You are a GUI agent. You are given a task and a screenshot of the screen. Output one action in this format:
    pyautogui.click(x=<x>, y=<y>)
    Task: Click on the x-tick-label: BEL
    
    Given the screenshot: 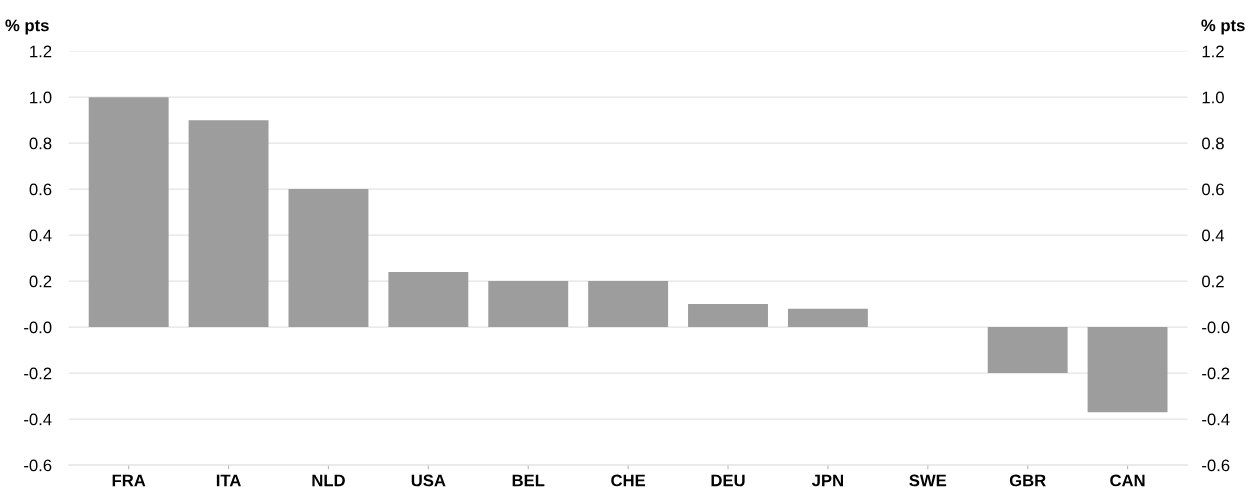 What is the action you would take?
    pyautogui.click(x=528, y=480)
    